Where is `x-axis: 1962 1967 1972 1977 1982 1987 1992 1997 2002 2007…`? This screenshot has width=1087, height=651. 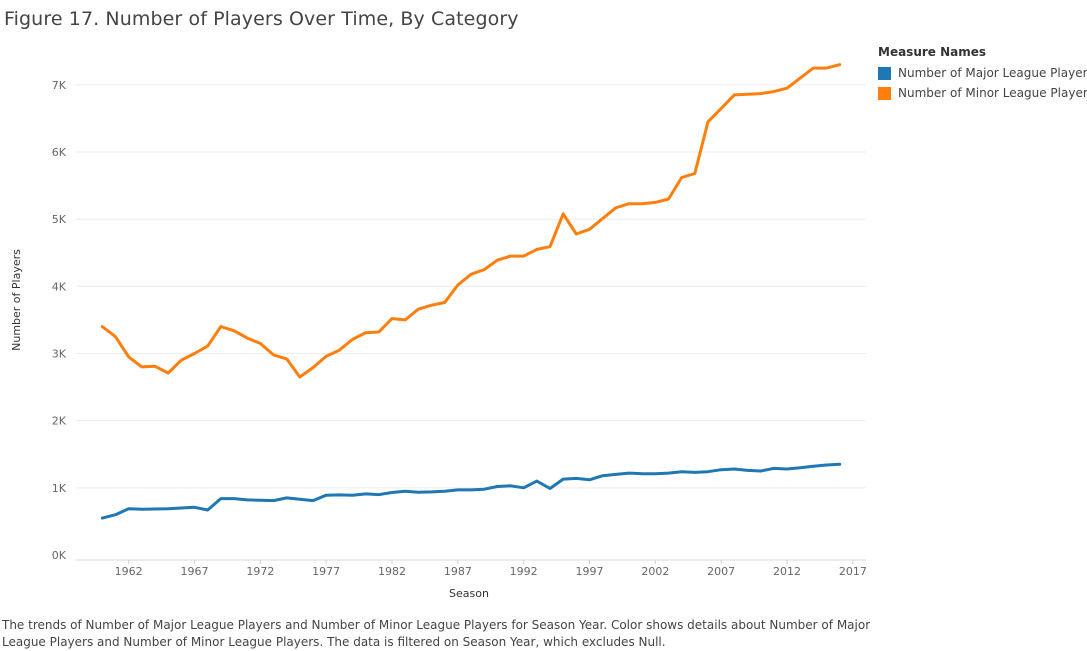 x-axis: 1962 1967 1972 1977 1982 1987 1992 1997 2002 2007… is located at coordinates (471, 568).